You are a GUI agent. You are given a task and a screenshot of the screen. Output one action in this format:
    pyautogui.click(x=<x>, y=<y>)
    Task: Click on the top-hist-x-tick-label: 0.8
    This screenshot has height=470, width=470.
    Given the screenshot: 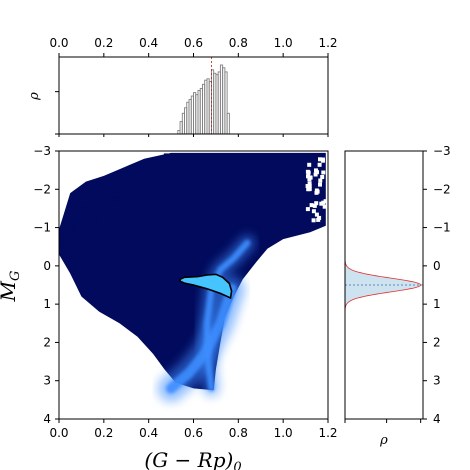 What is the action you would take?
    pyautogui.click(x=238, y=43)
    